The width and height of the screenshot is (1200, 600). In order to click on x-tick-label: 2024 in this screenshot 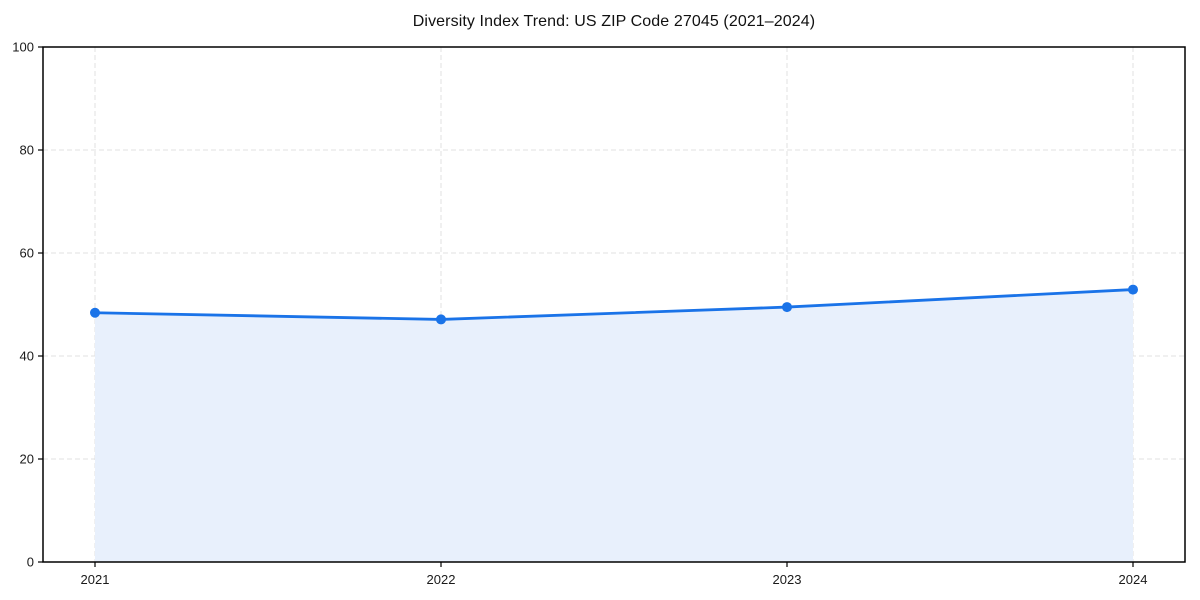, I will do `click(1133, 579)`.